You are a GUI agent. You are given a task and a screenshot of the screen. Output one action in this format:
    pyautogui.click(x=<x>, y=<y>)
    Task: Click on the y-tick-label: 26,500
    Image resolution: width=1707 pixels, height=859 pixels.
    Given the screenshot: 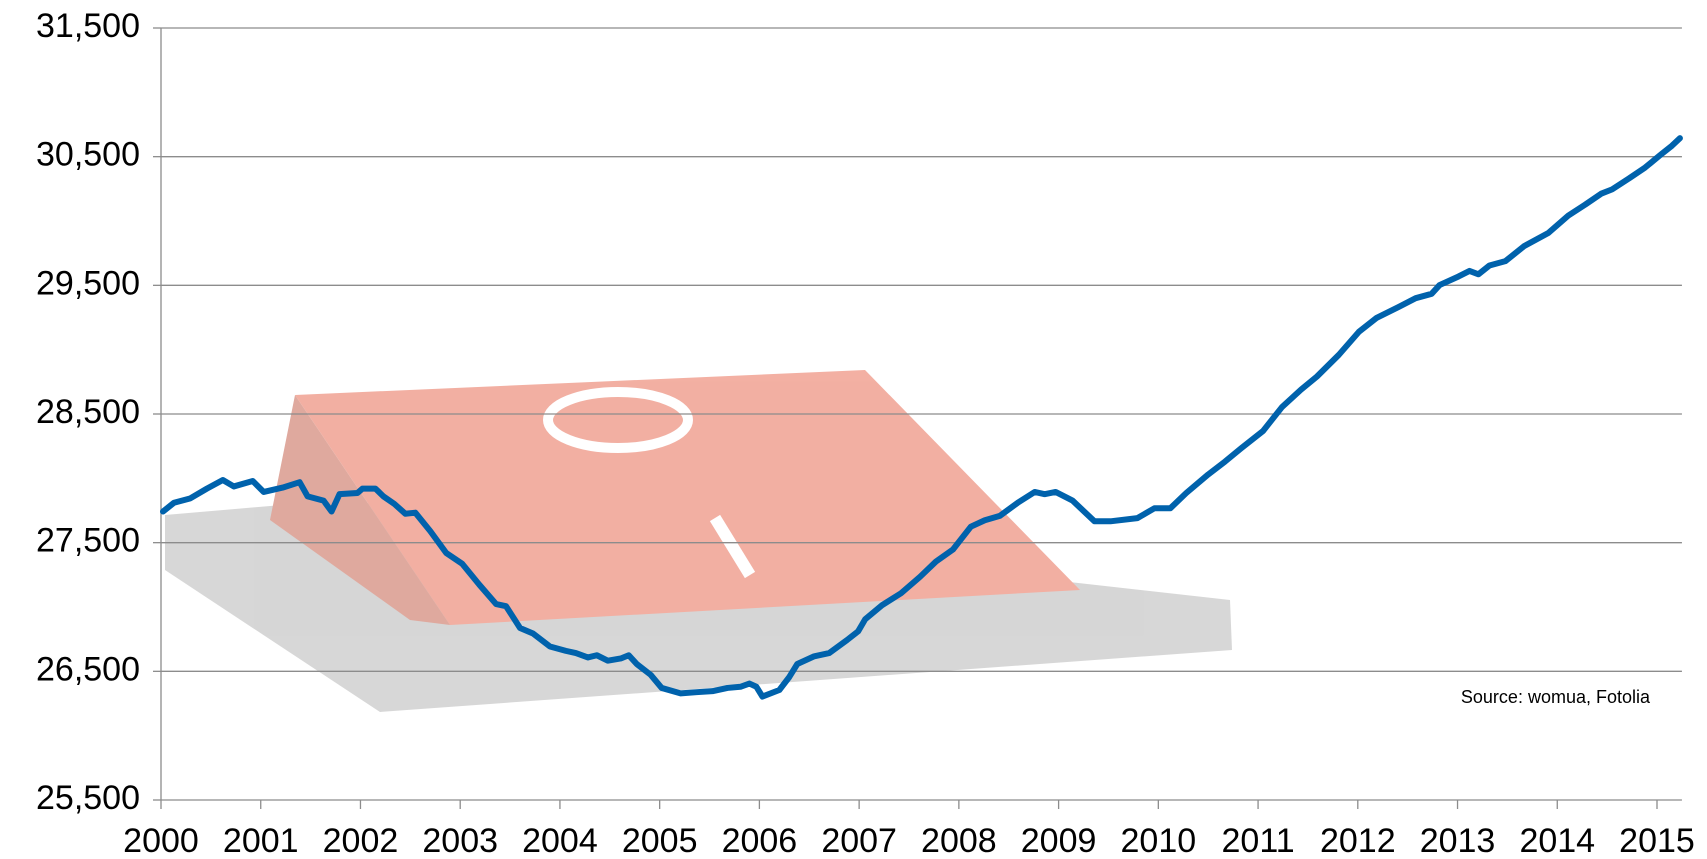 What is the action you would take?
    pyautogui.click(x=88, y=669)
    